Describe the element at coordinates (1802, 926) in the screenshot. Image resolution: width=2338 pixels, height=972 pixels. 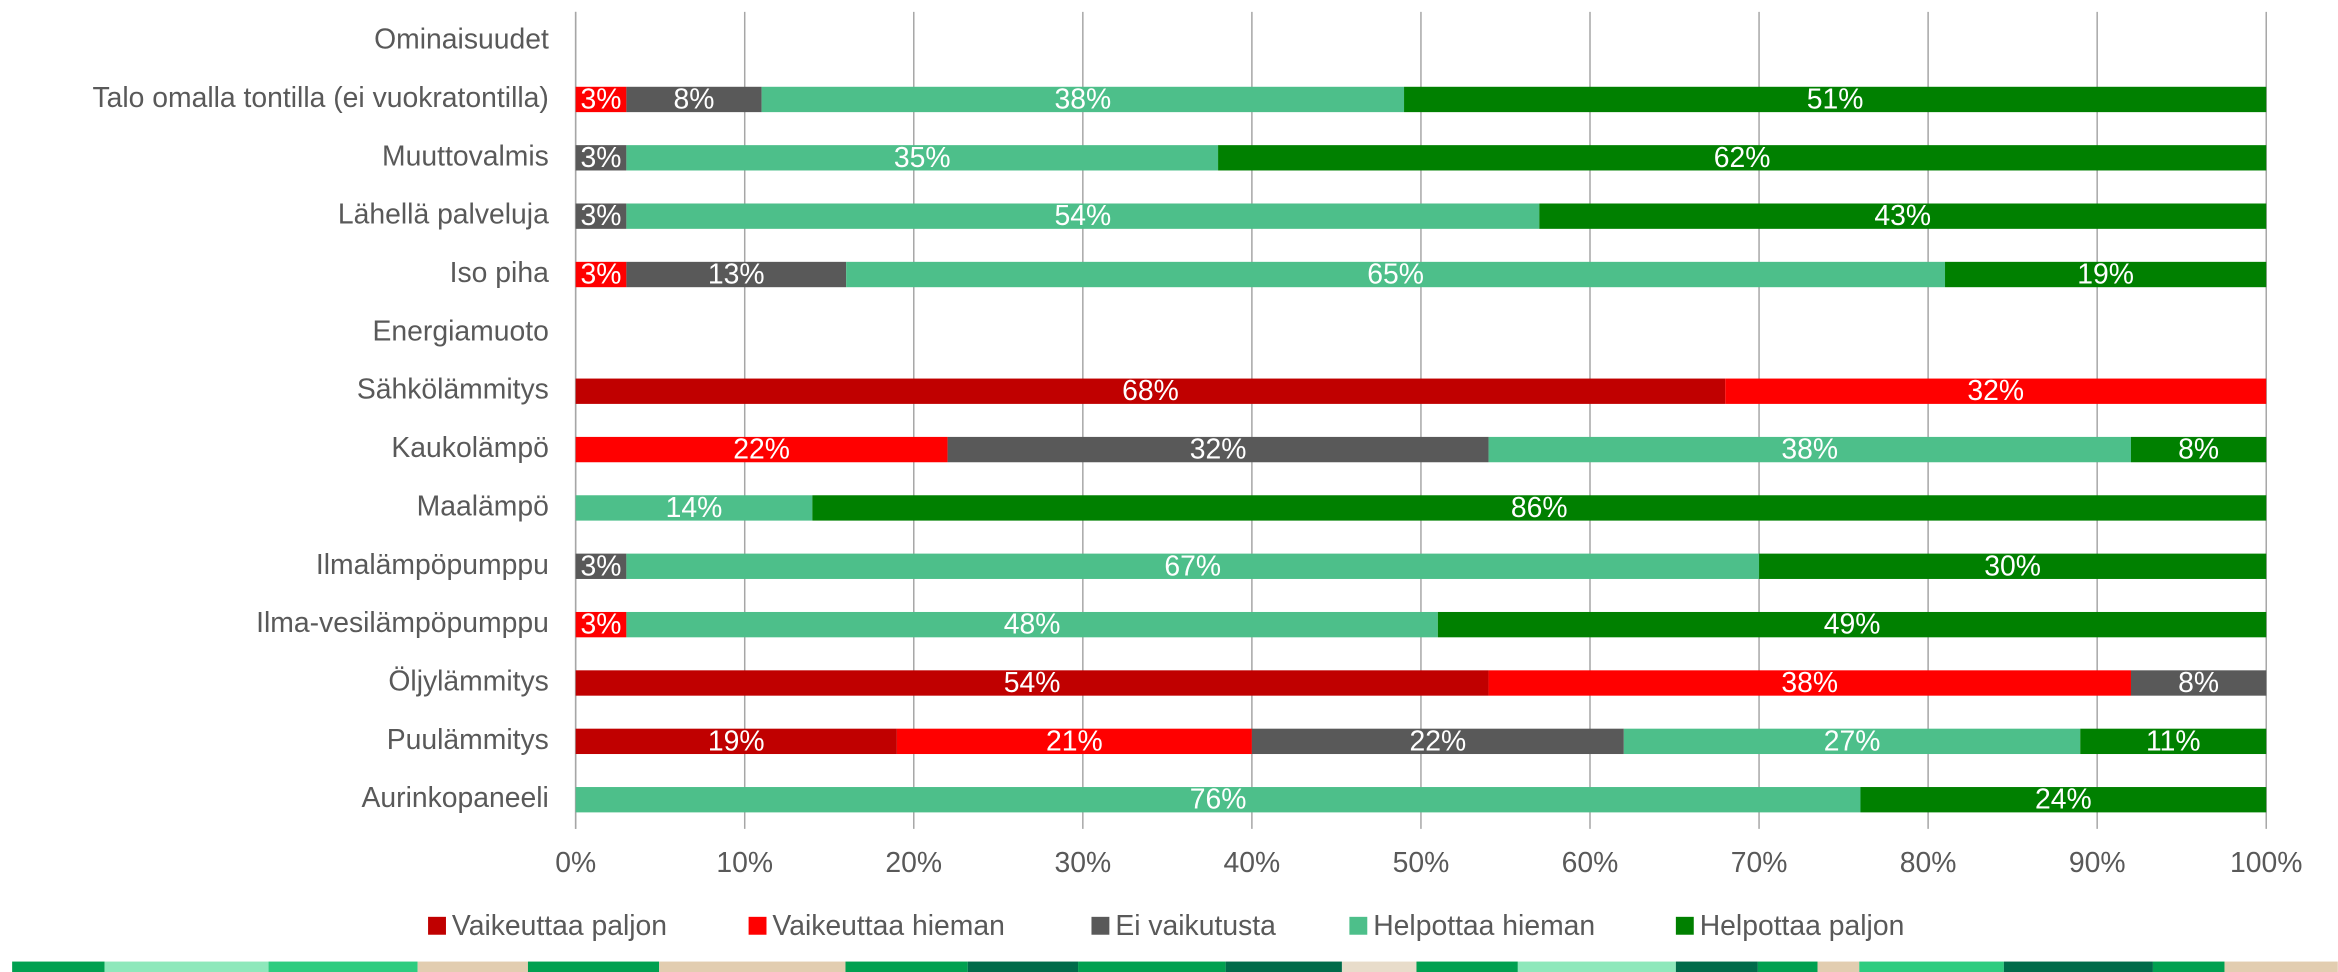
I see `legend-label: Helpottaa paljon` at that location.